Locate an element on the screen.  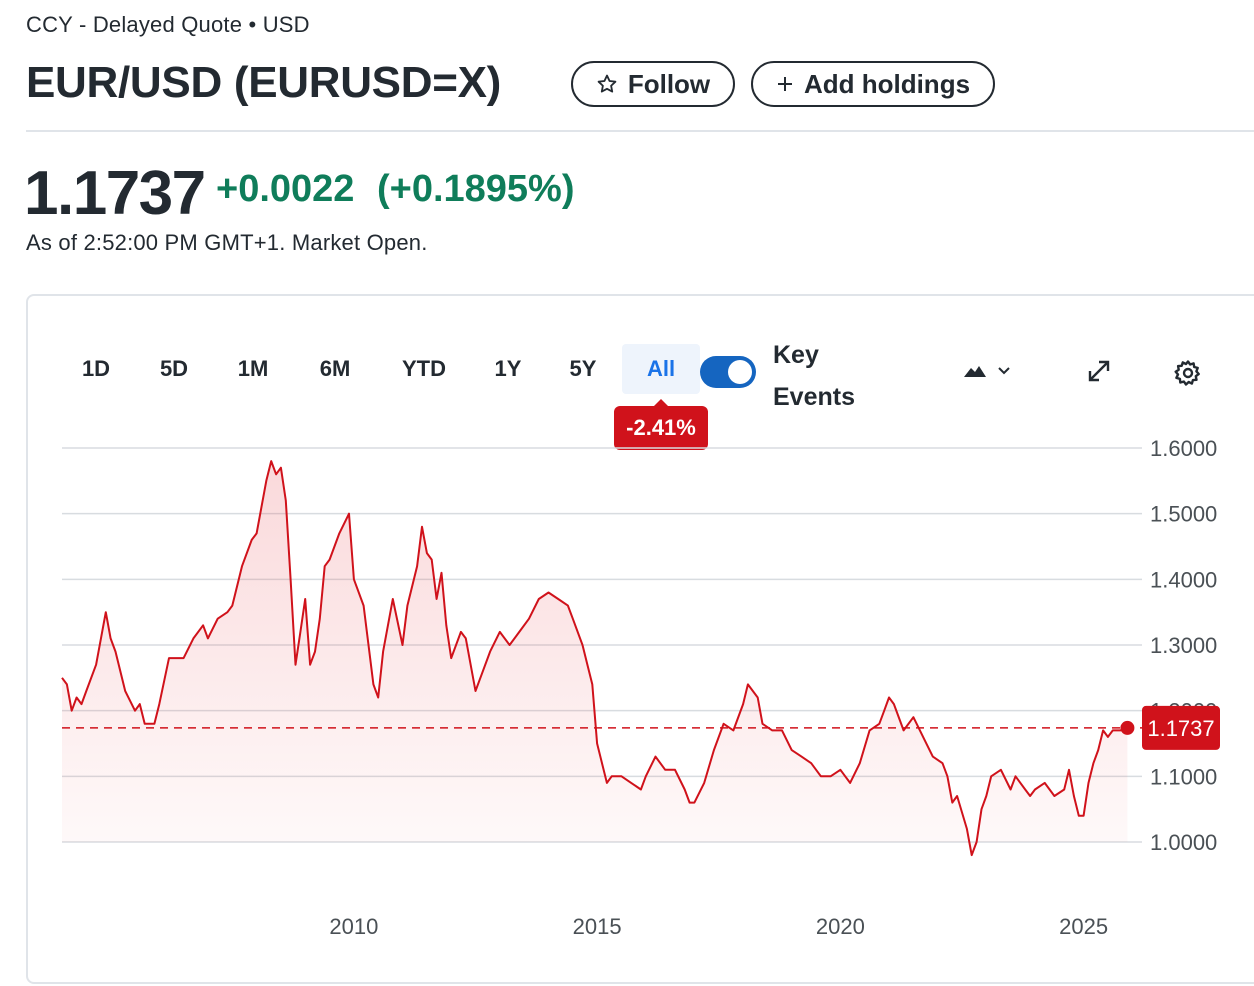
quote-meta-line: CCY - Delayed Quote • USD is located at coordinates (168, 25).